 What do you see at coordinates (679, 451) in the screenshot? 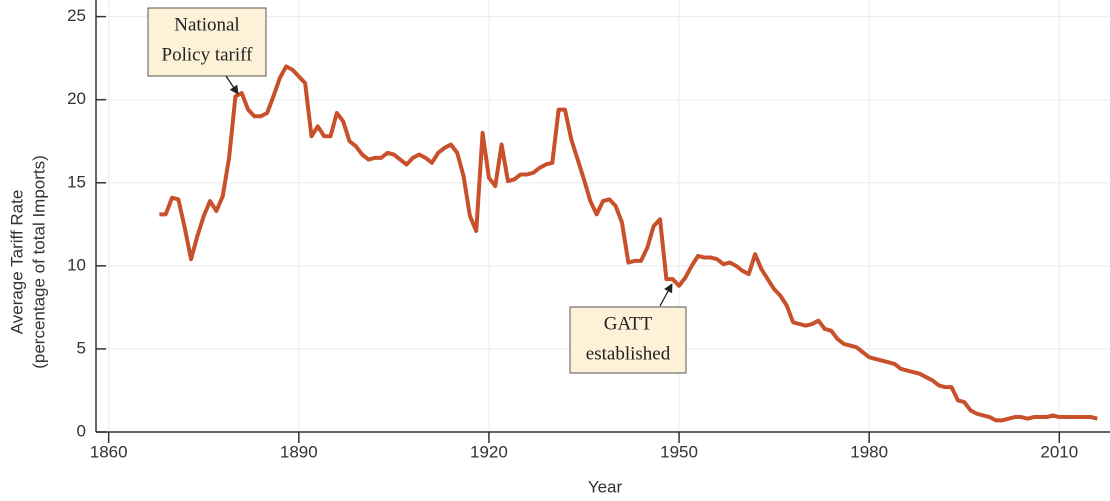
I see `x-tick-label: 1950` at bounding box center [679, 451].